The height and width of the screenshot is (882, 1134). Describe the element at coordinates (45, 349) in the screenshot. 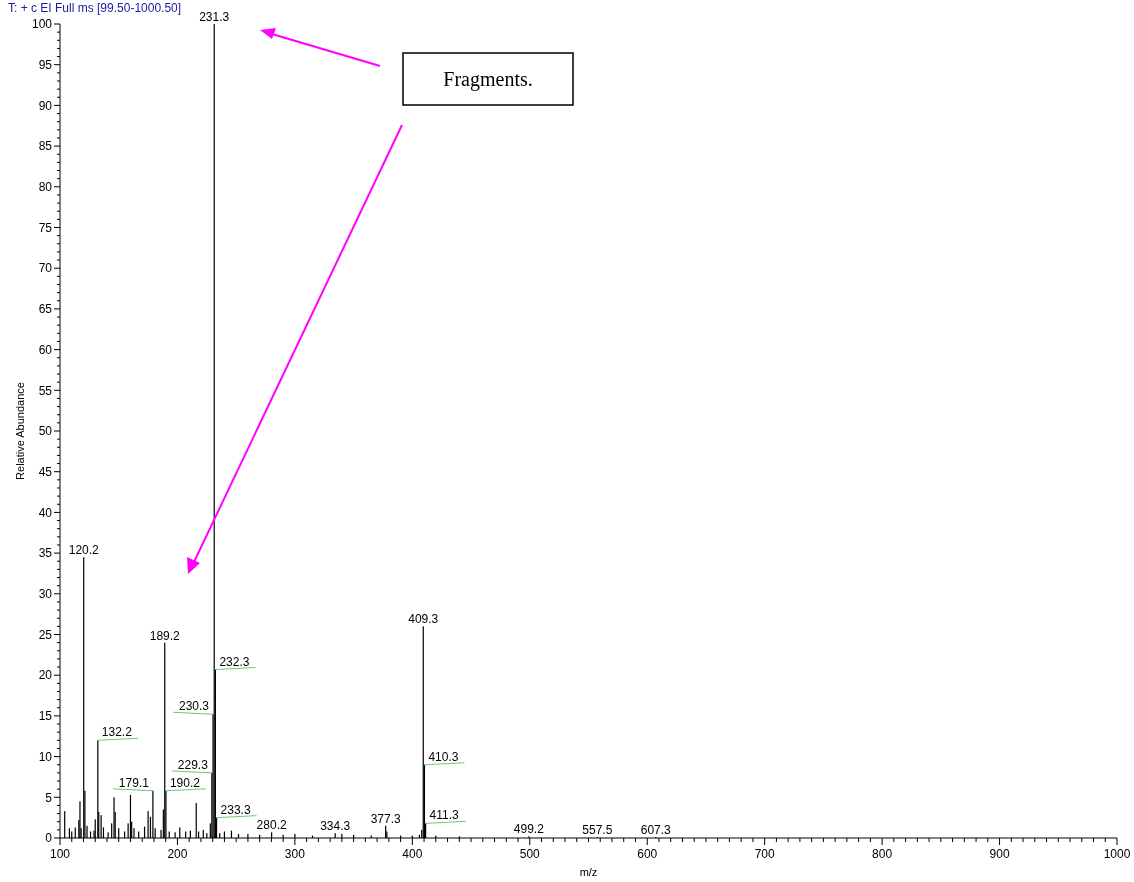

I see `y-tick-label: 60` at that location.